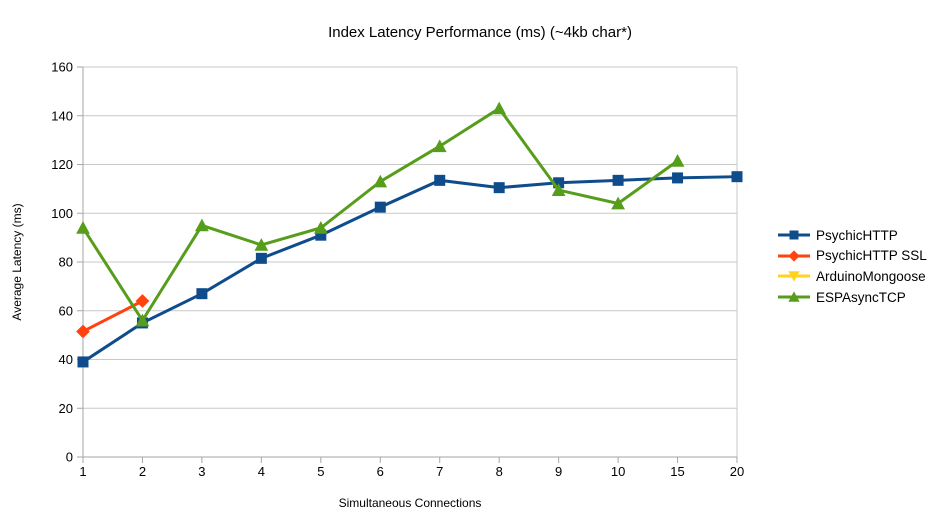  I want to click on y-tick-label: 0, so click(69, 457).